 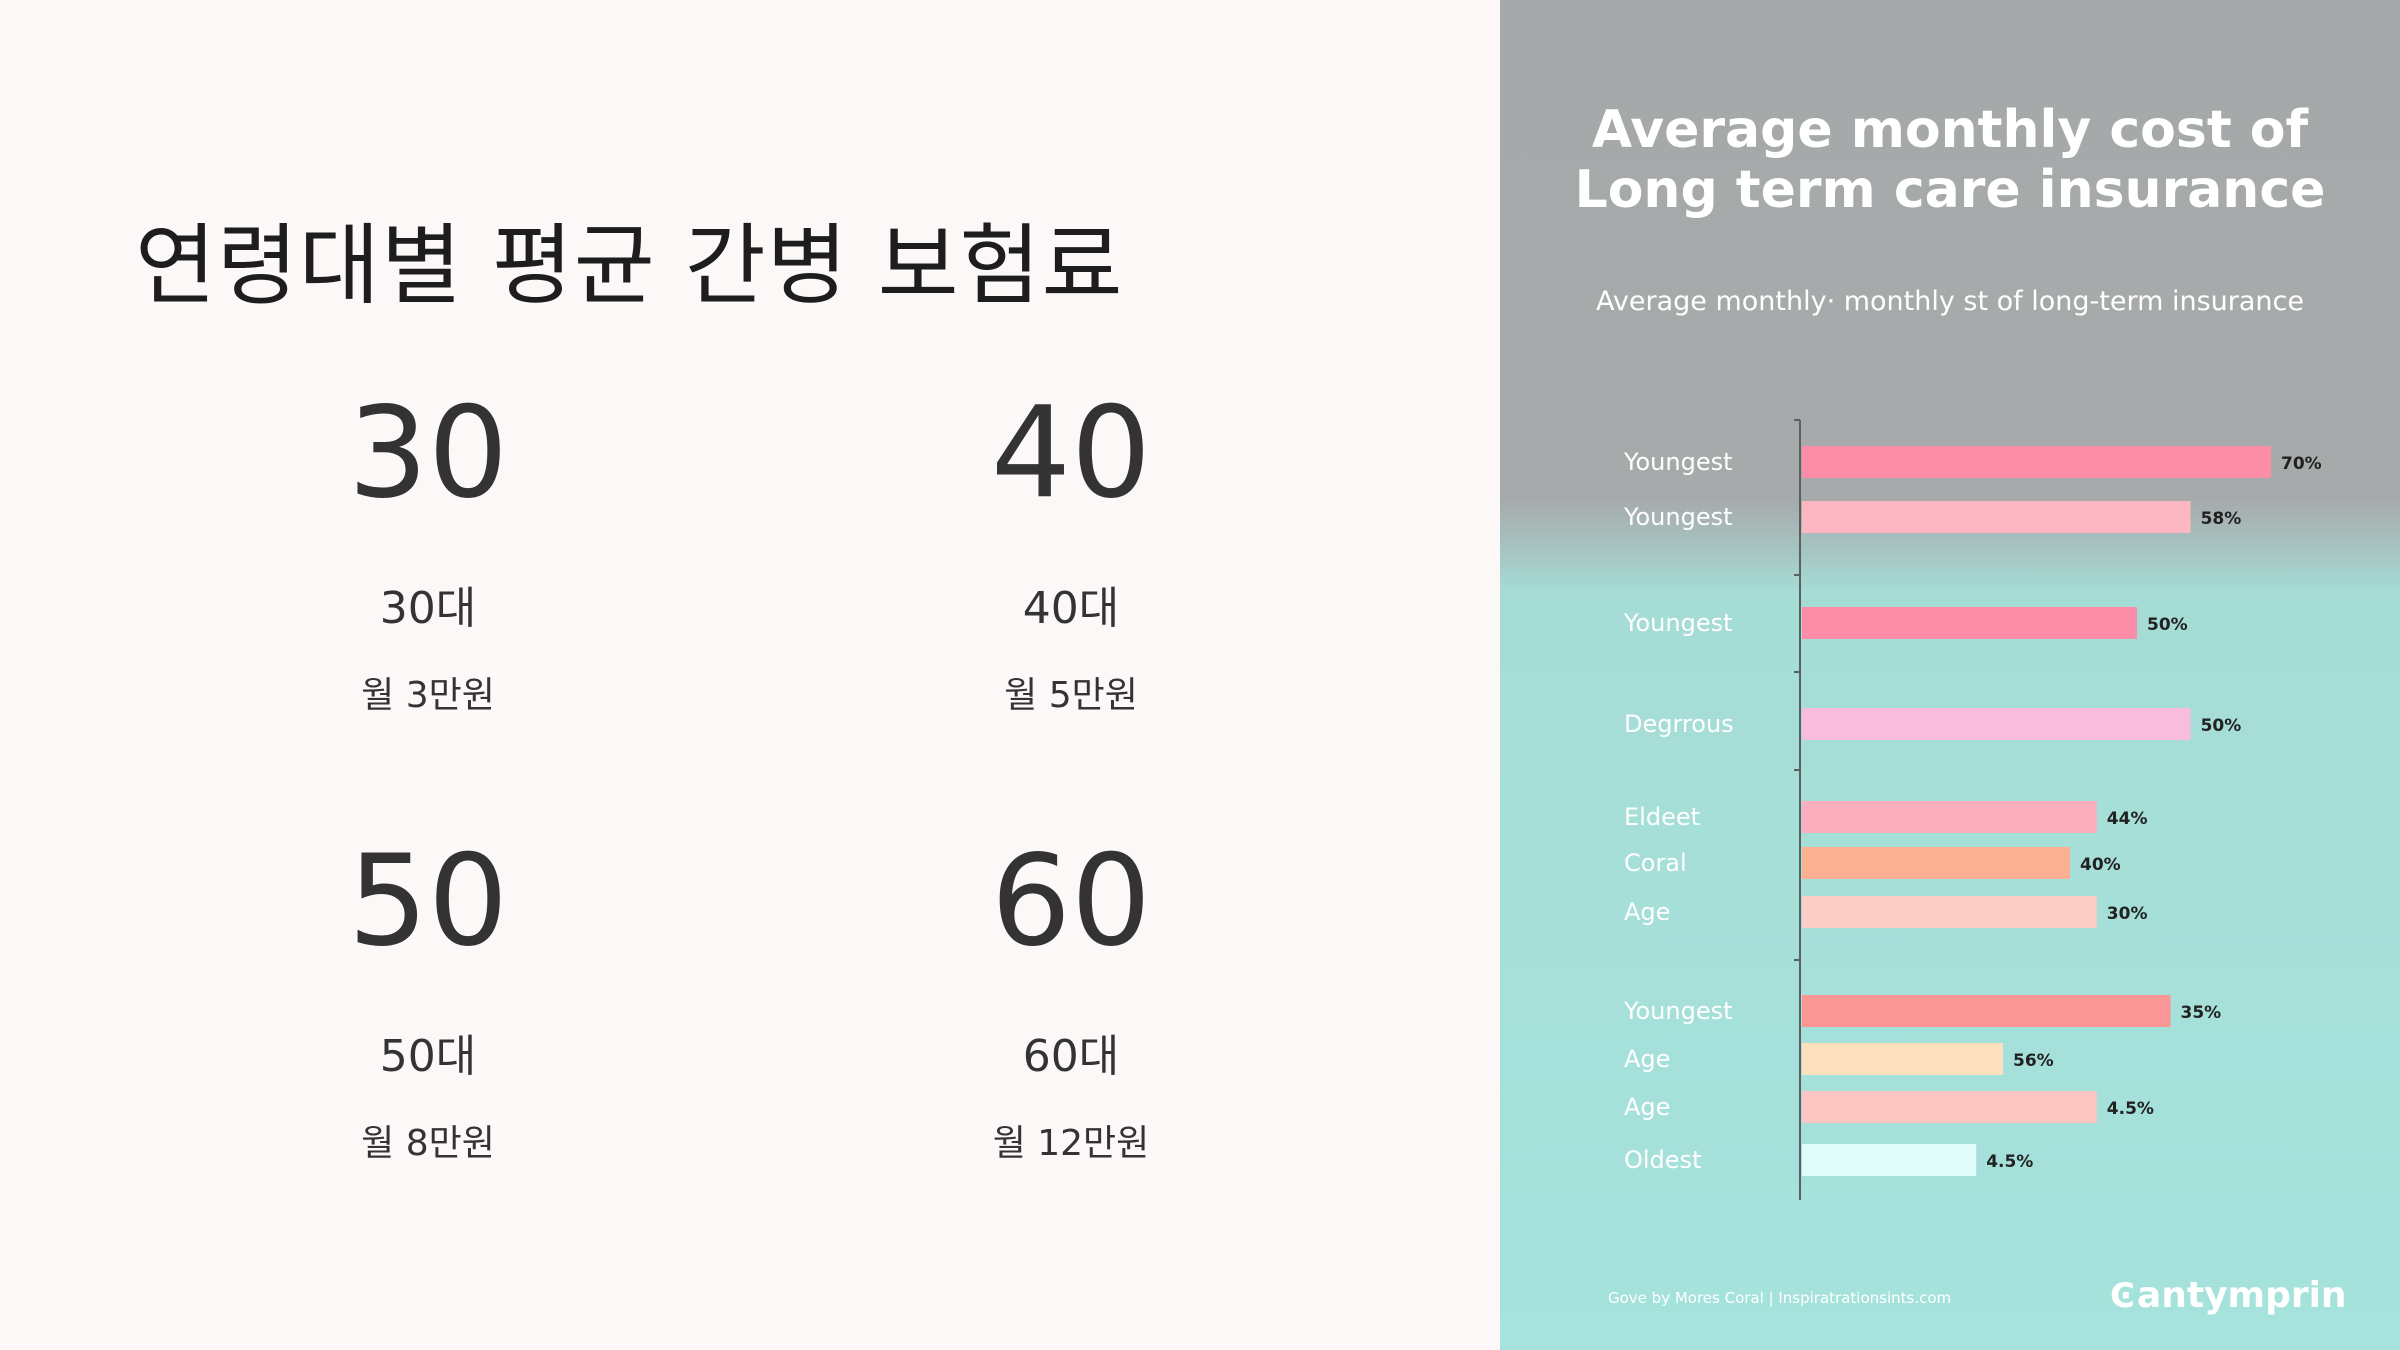 I want to click on value-label: 70%, so click(x=2301, y=464).